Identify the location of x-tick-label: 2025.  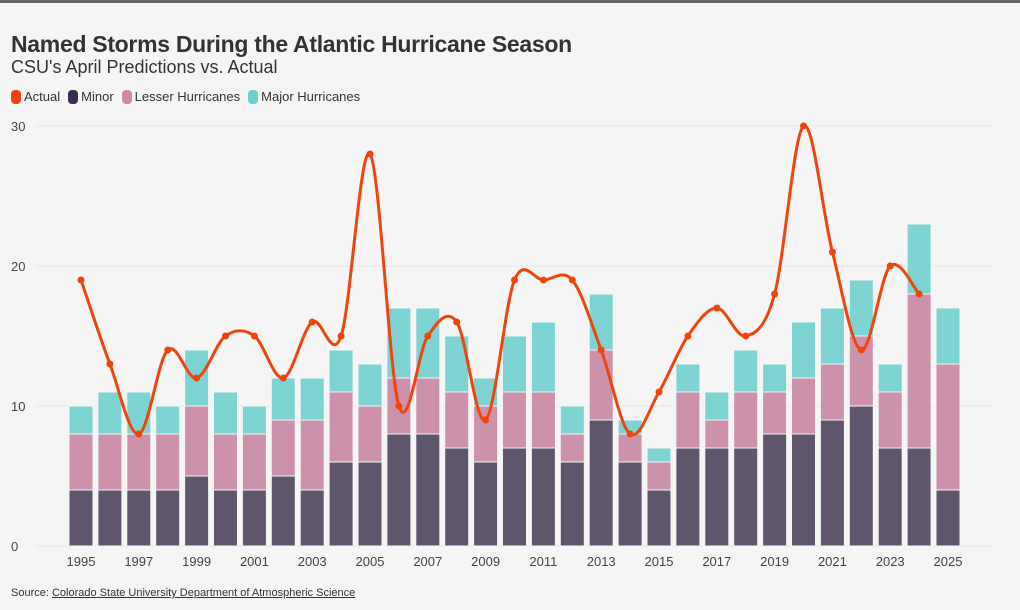
(948, 561).